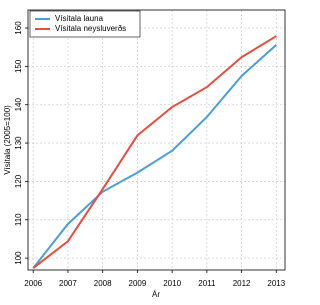  I want to click on y-tick-label: 130, so click(18, 143).